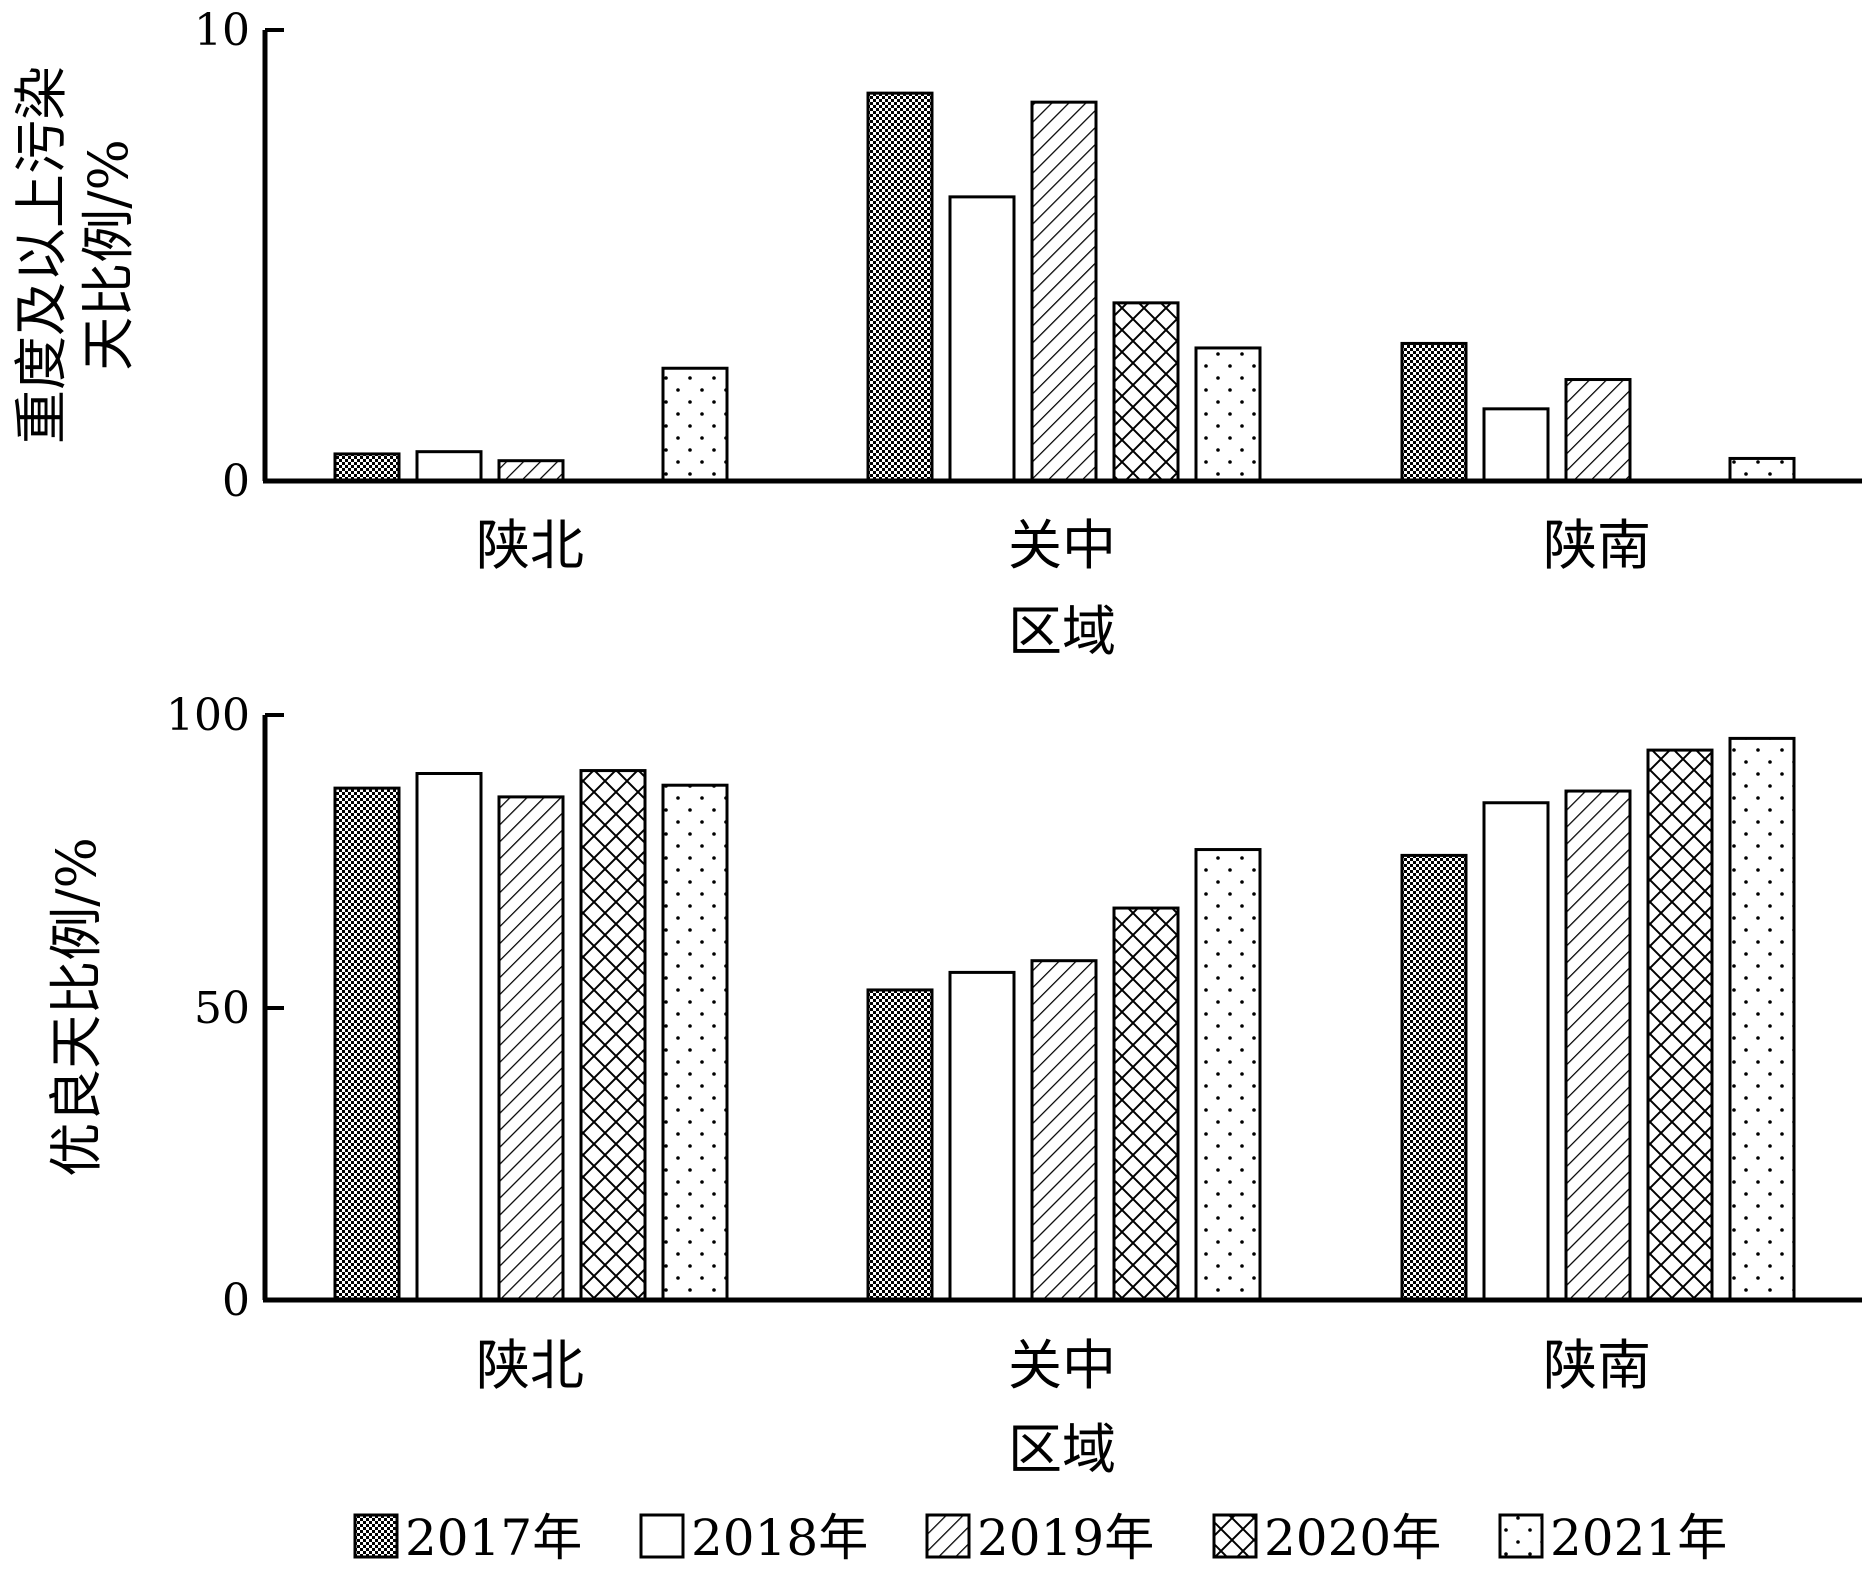 The width and height of the screenshot is (1869, 1572). I want to click on y-axis-title: 天比例/%, so click(108, 255).